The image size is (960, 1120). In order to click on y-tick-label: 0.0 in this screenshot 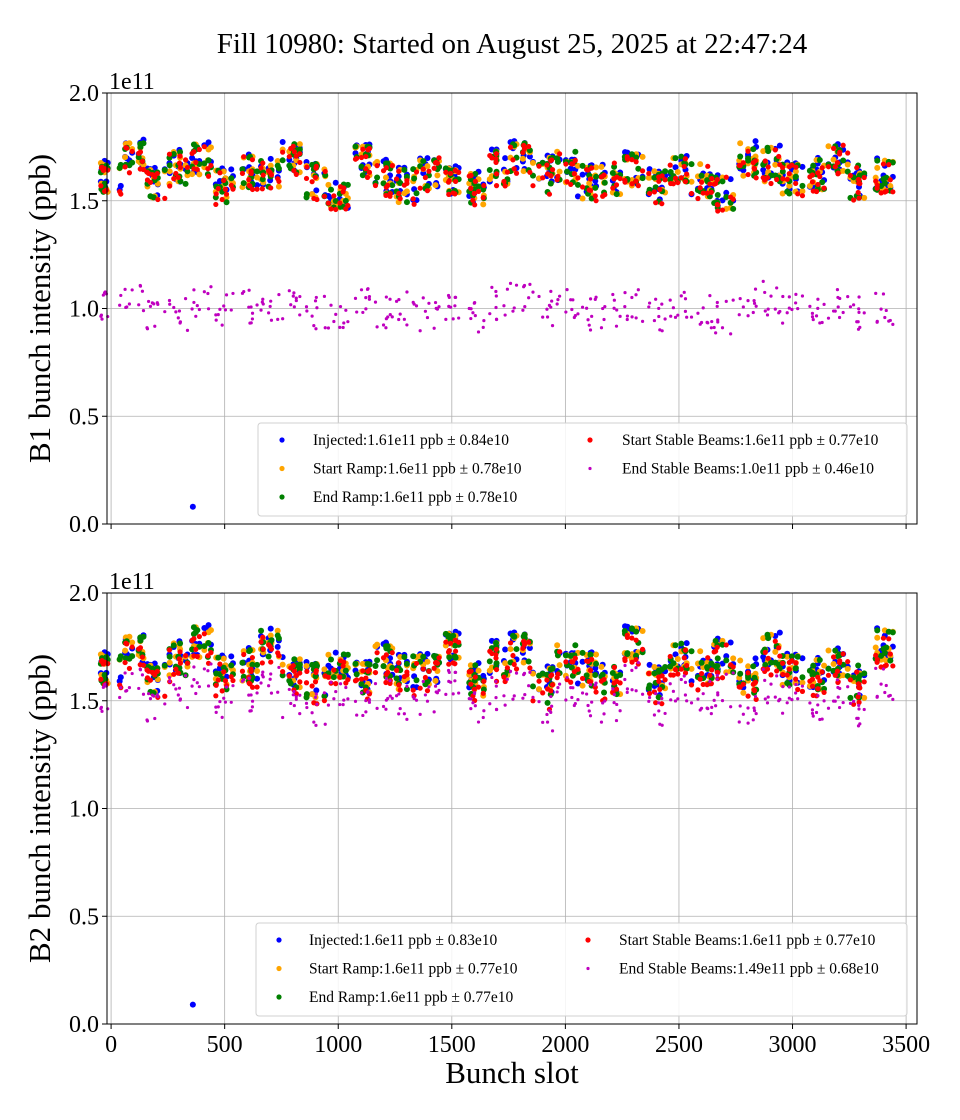, I will do `click(84, 525)`.